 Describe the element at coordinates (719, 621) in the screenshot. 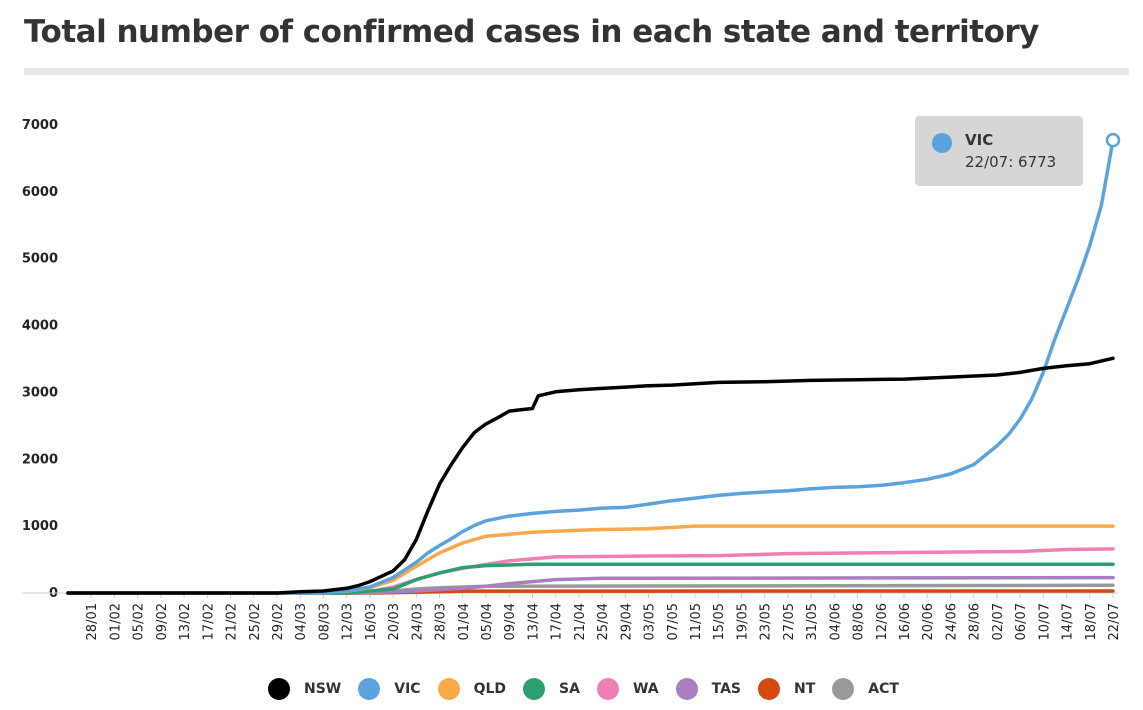

I see `x-tick-label: 15/05` at that location.